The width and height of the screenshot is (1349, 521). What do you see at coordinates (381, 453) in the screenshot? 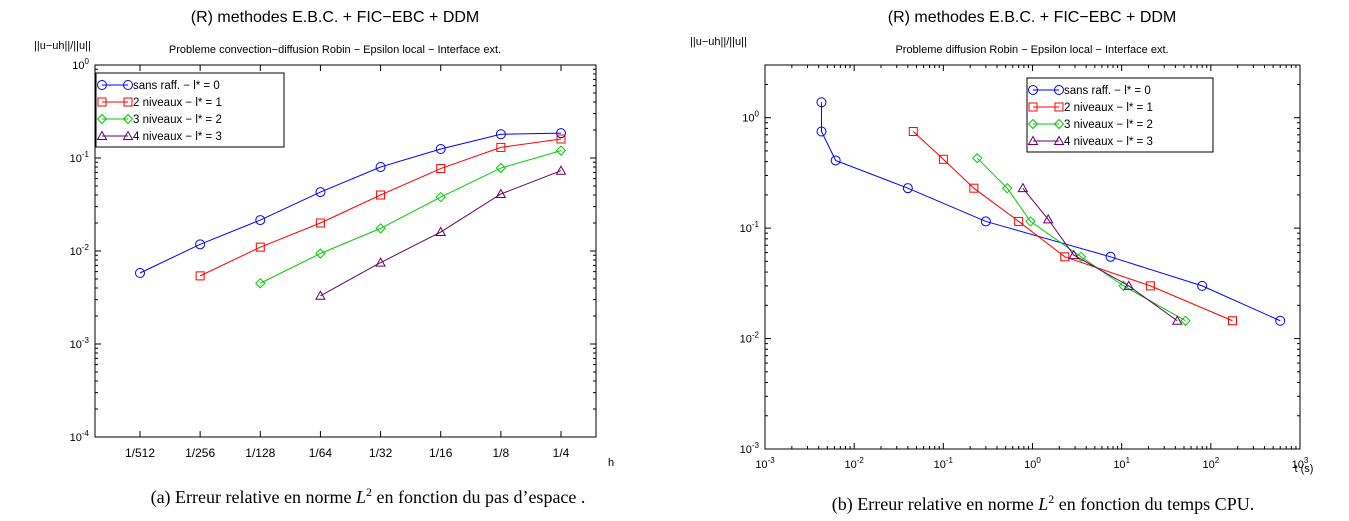
I see `x-tick-label: 1/32` at bounding box center [381, 453].